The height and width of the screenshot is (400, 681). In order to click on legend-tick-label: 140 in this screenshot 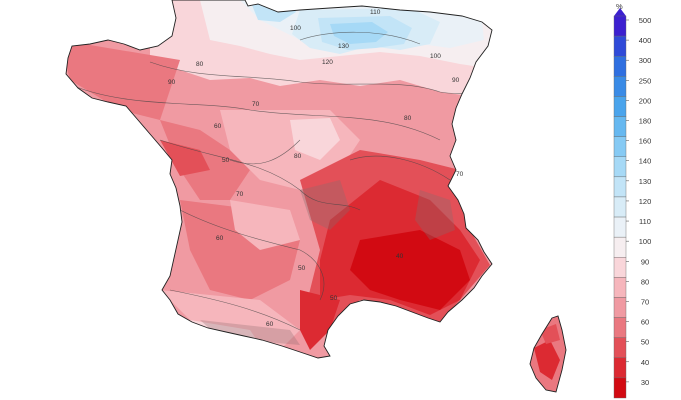, I will do `click(645, 161)`.